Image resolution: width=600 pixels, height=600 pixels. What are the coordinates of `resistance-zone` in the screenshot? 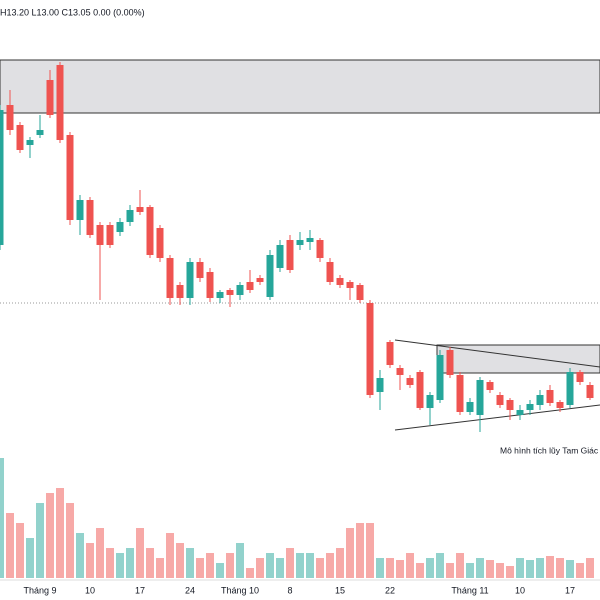 It's located at (300, 86).